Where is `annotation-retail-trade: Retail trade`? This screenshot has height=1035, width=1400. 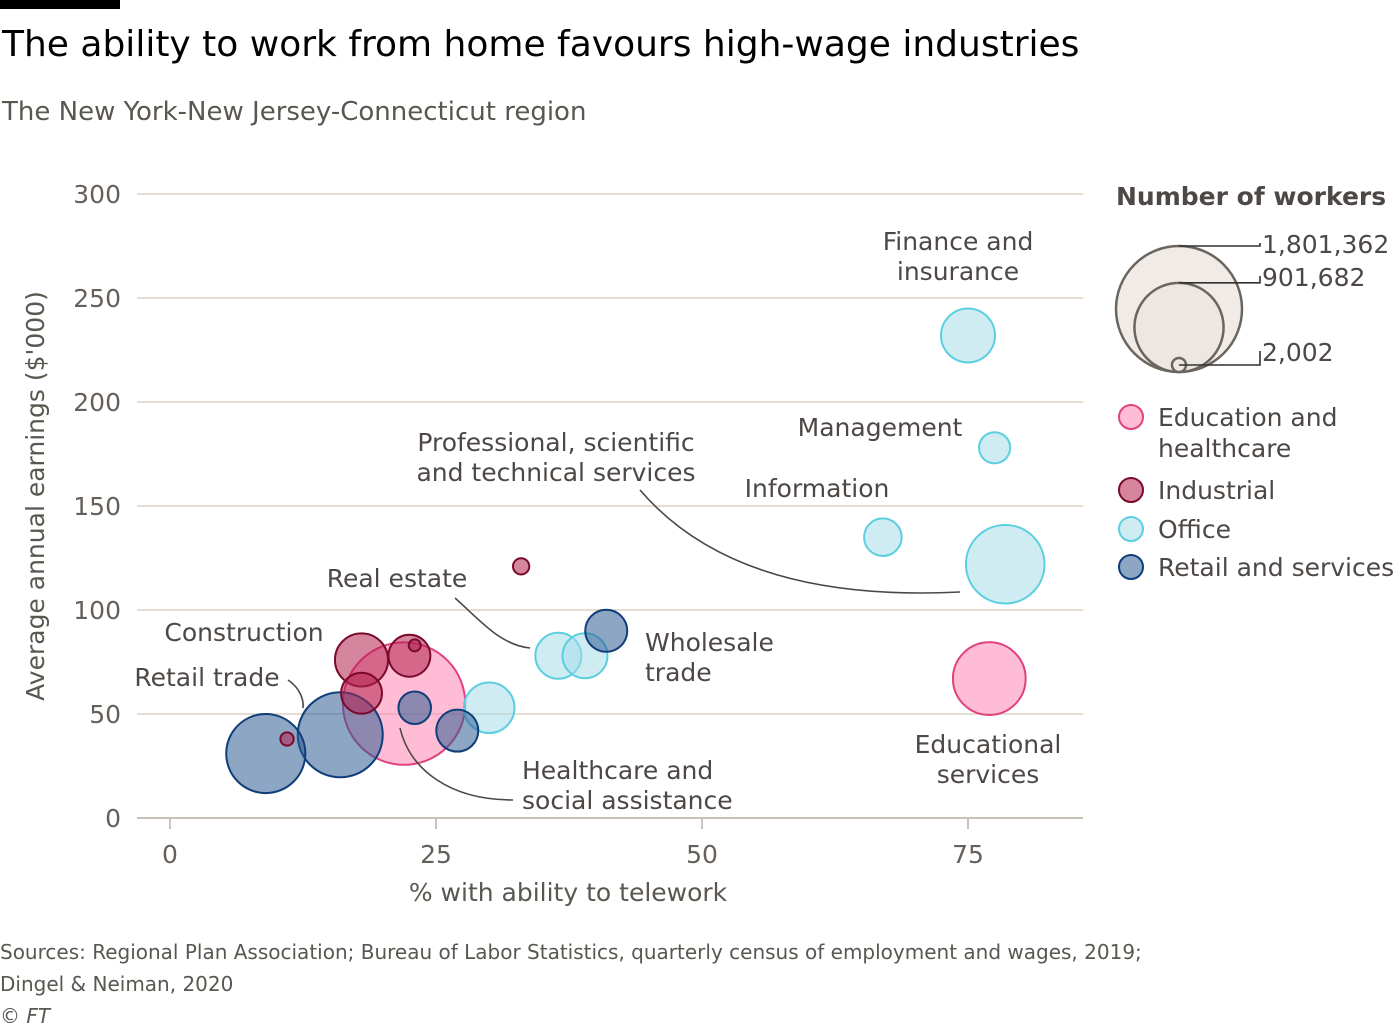 annotation-retail-trade: Retail trade is located at coordinates (206, 677).